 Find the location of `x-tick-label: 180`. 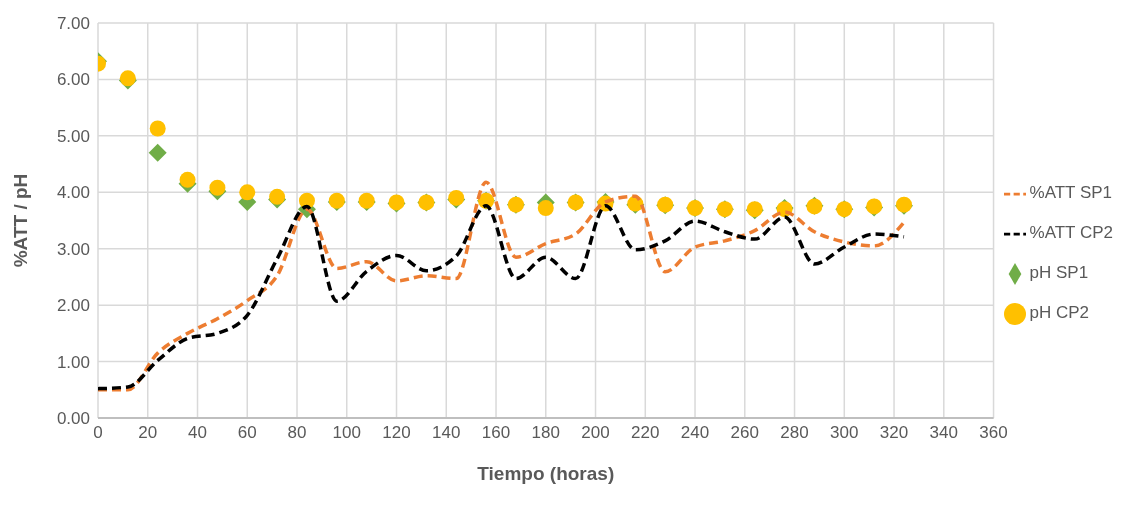

x-tick-label: 180 is located at coordinates (545, 433).